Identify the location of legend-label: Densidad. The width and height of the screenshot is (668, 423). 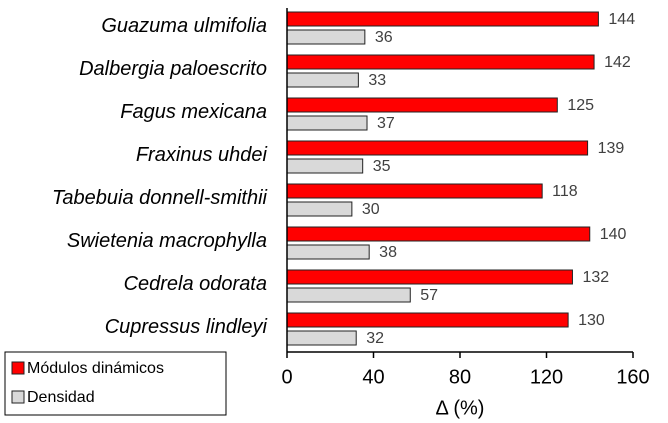
(61, 397).